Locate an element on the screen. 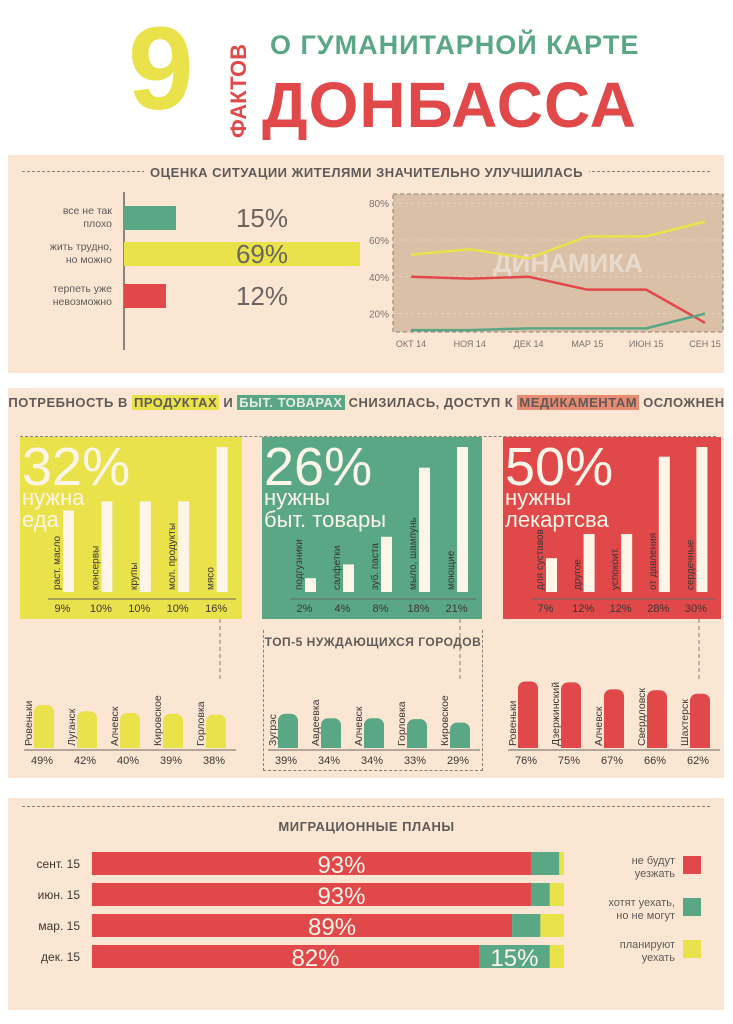 This screenshot has height=1024, width=733. city-label: Кировское is located at coordinates (158, 720).